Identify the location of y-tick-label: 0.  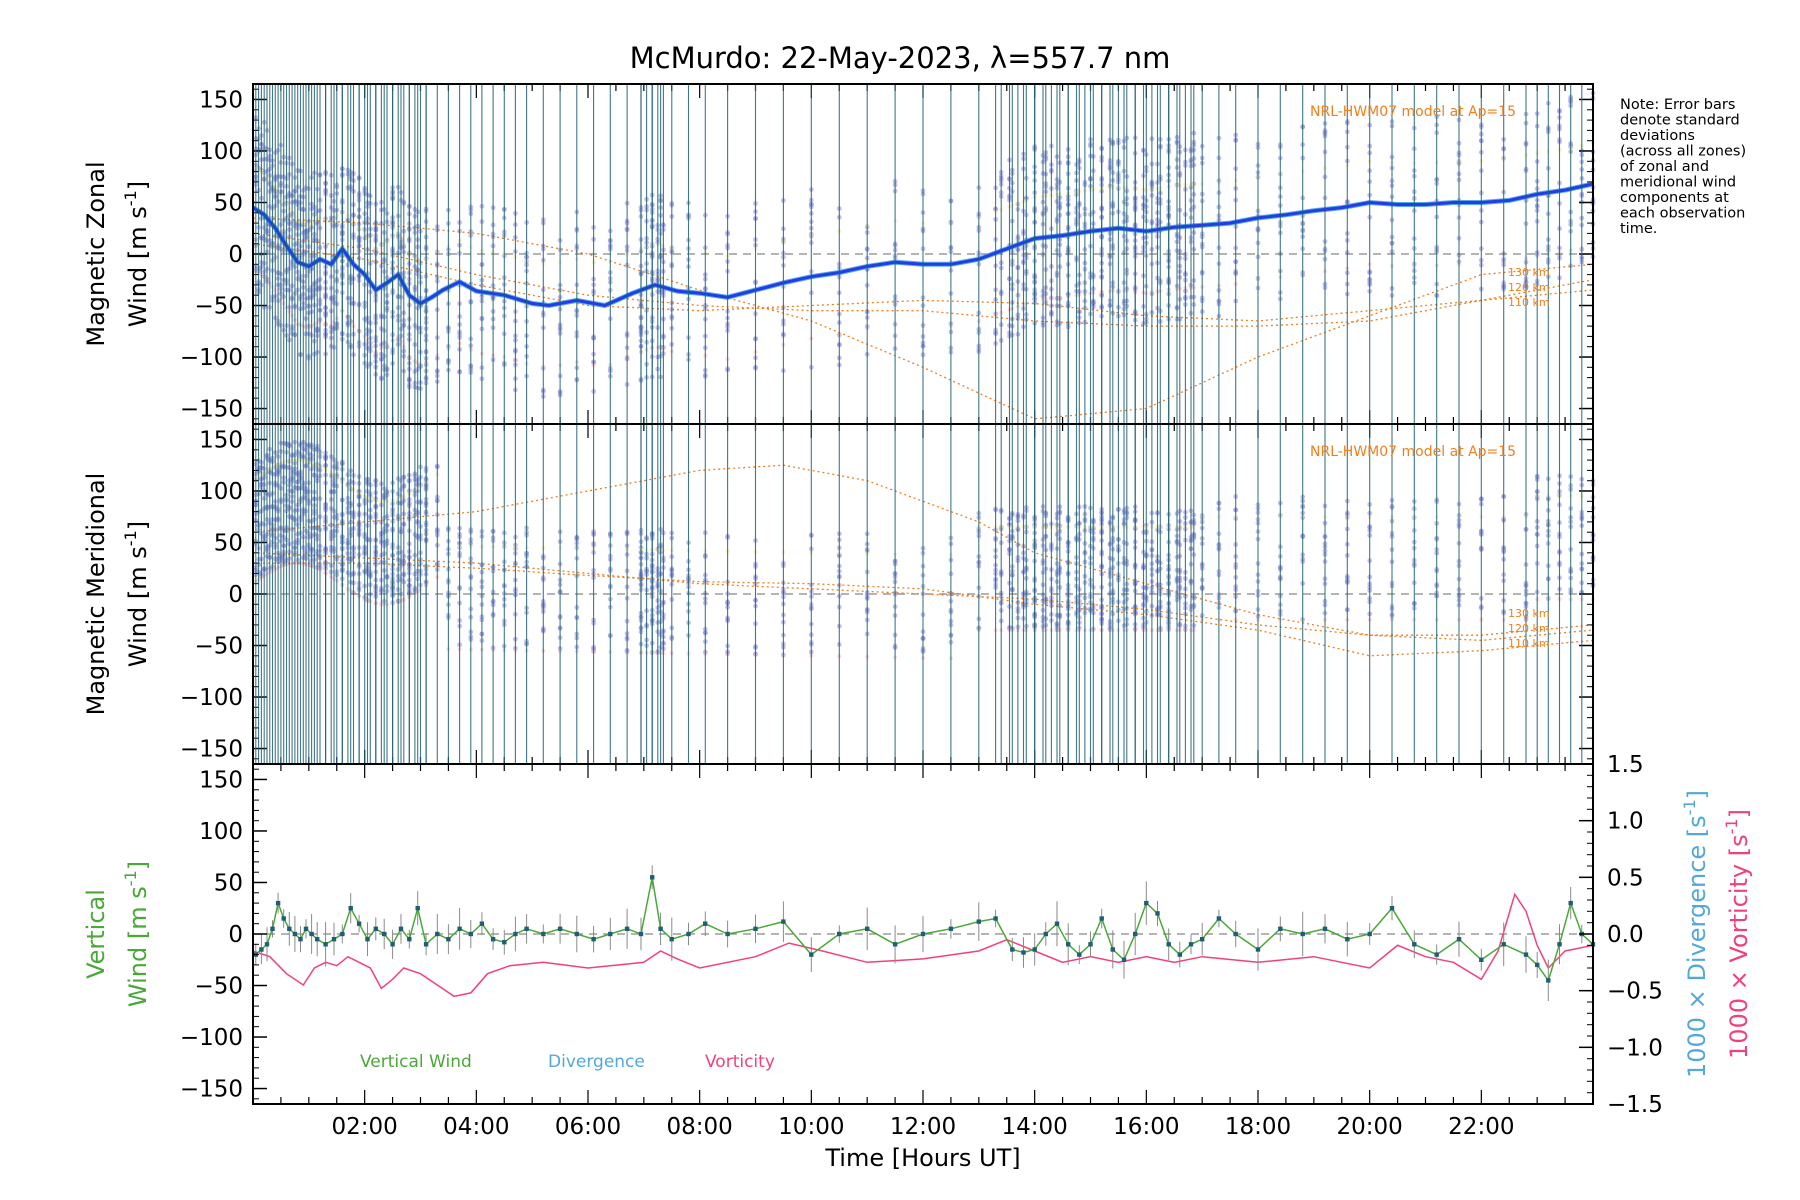
(235, 255).